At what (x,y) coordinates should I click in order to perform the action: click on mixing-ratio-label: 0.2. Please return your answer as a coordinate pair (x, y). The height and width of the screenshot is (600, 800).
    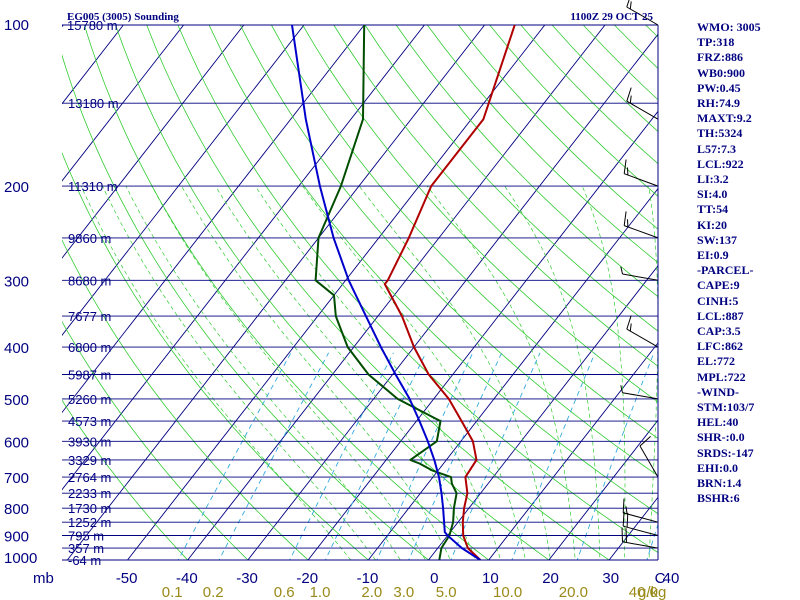
    Looking at the image, I should click on (213, 592).